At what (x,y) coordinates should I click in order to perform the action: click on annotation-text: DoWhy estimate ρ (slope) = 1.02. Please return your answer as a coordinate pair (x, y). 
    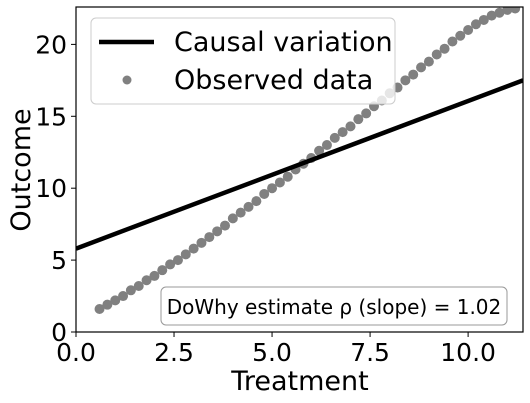
    Looking at the image, I should click on (334, 307).